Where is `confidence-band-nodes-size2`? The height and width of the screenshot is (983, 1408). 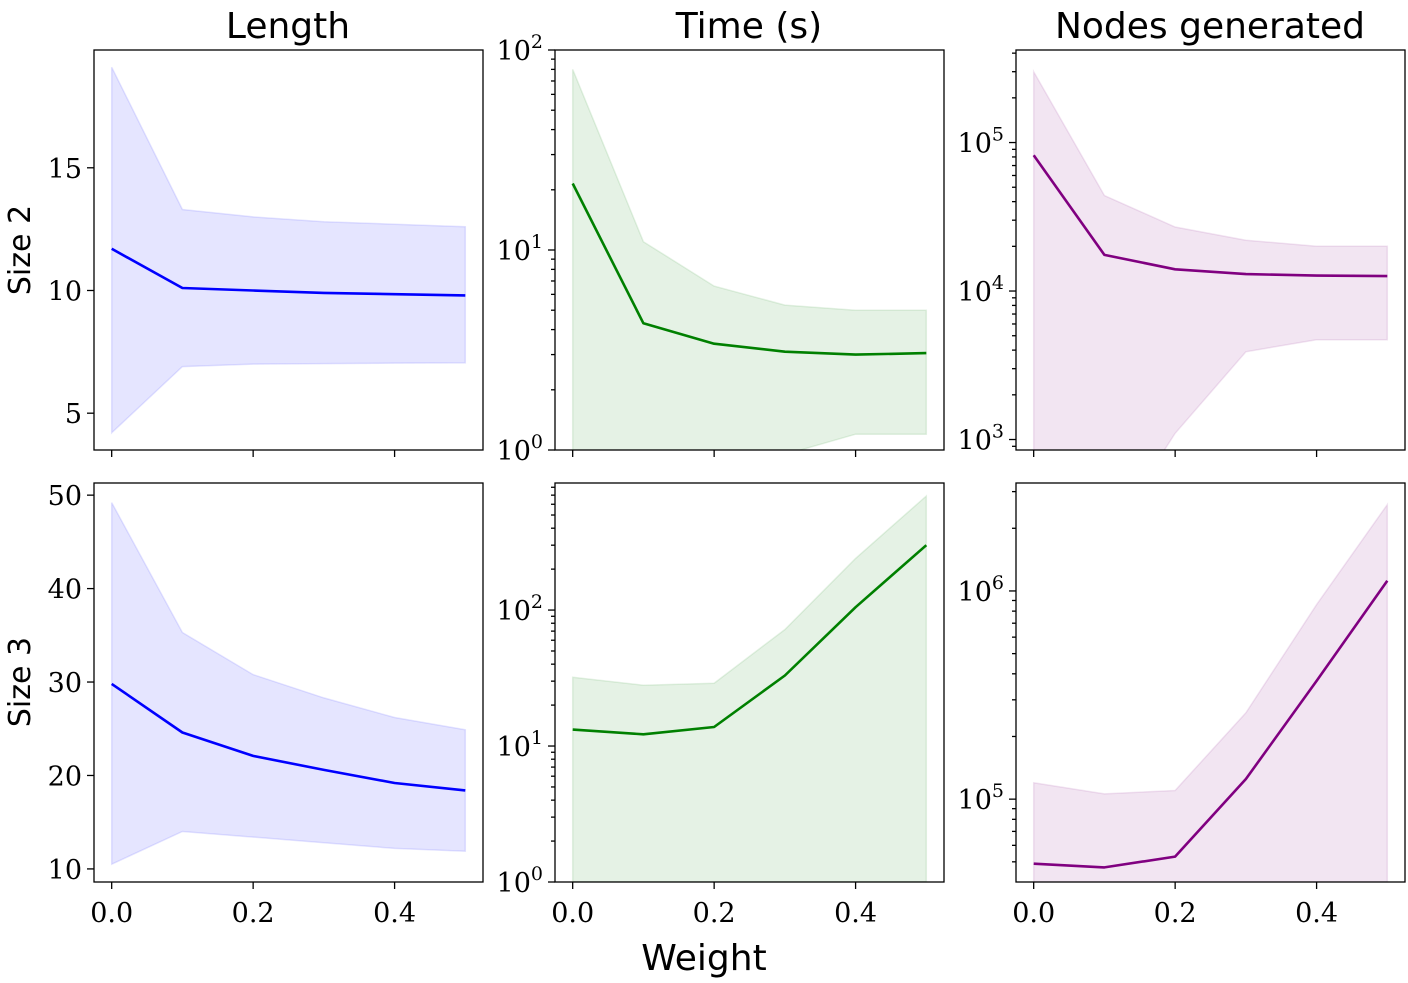 confidence-band-nodes-size2 is located at coordinates (1210, 259).